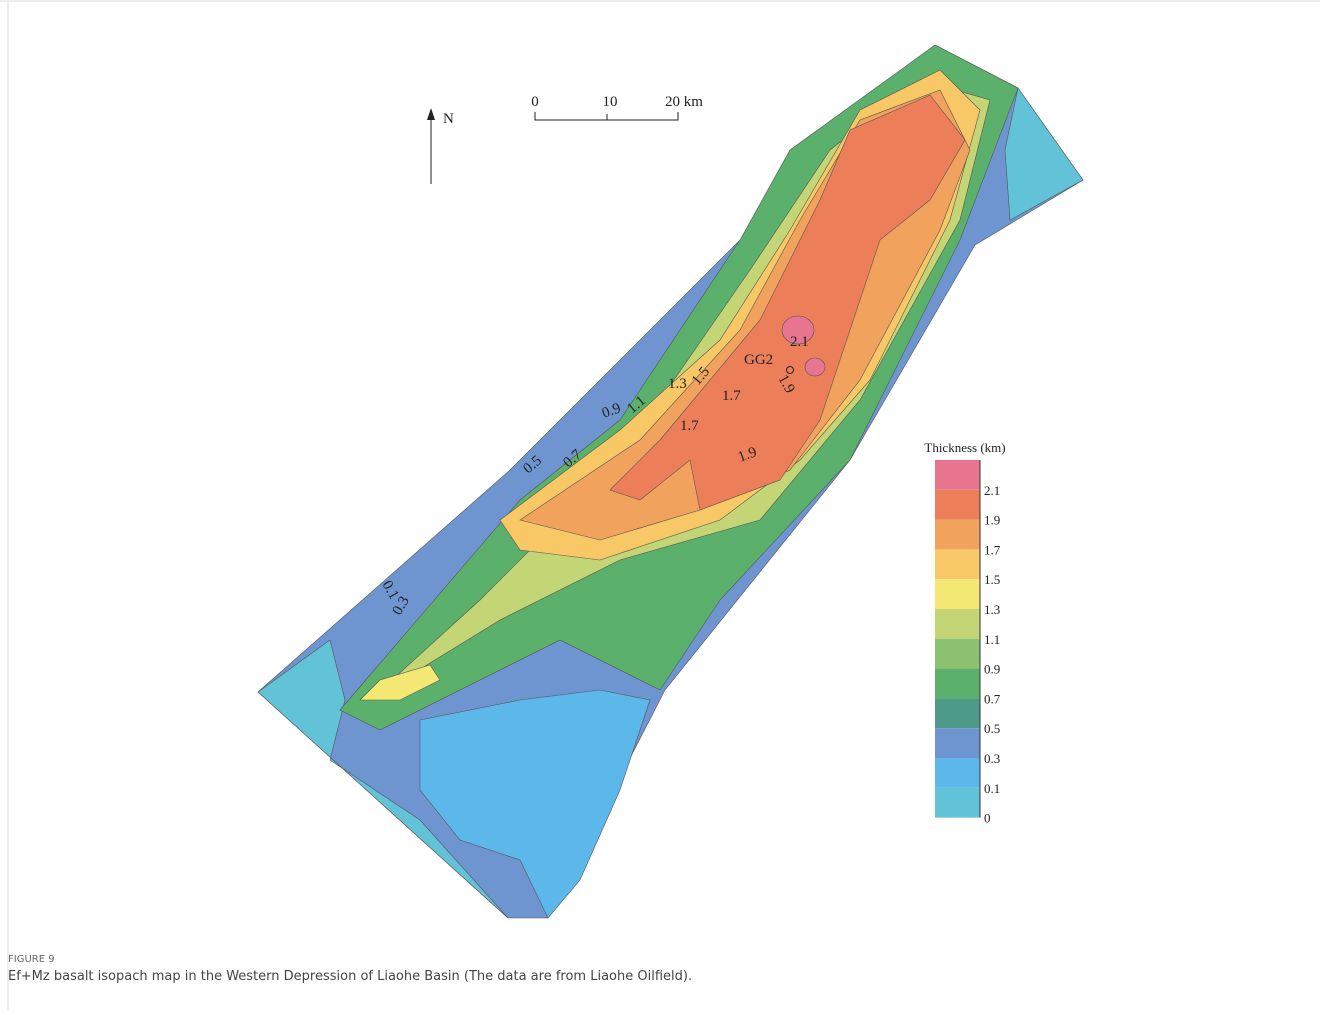 The width and height of the screenshot is (1320, 1015). I want to click on legend-label: 1.9, so click(992, 520).